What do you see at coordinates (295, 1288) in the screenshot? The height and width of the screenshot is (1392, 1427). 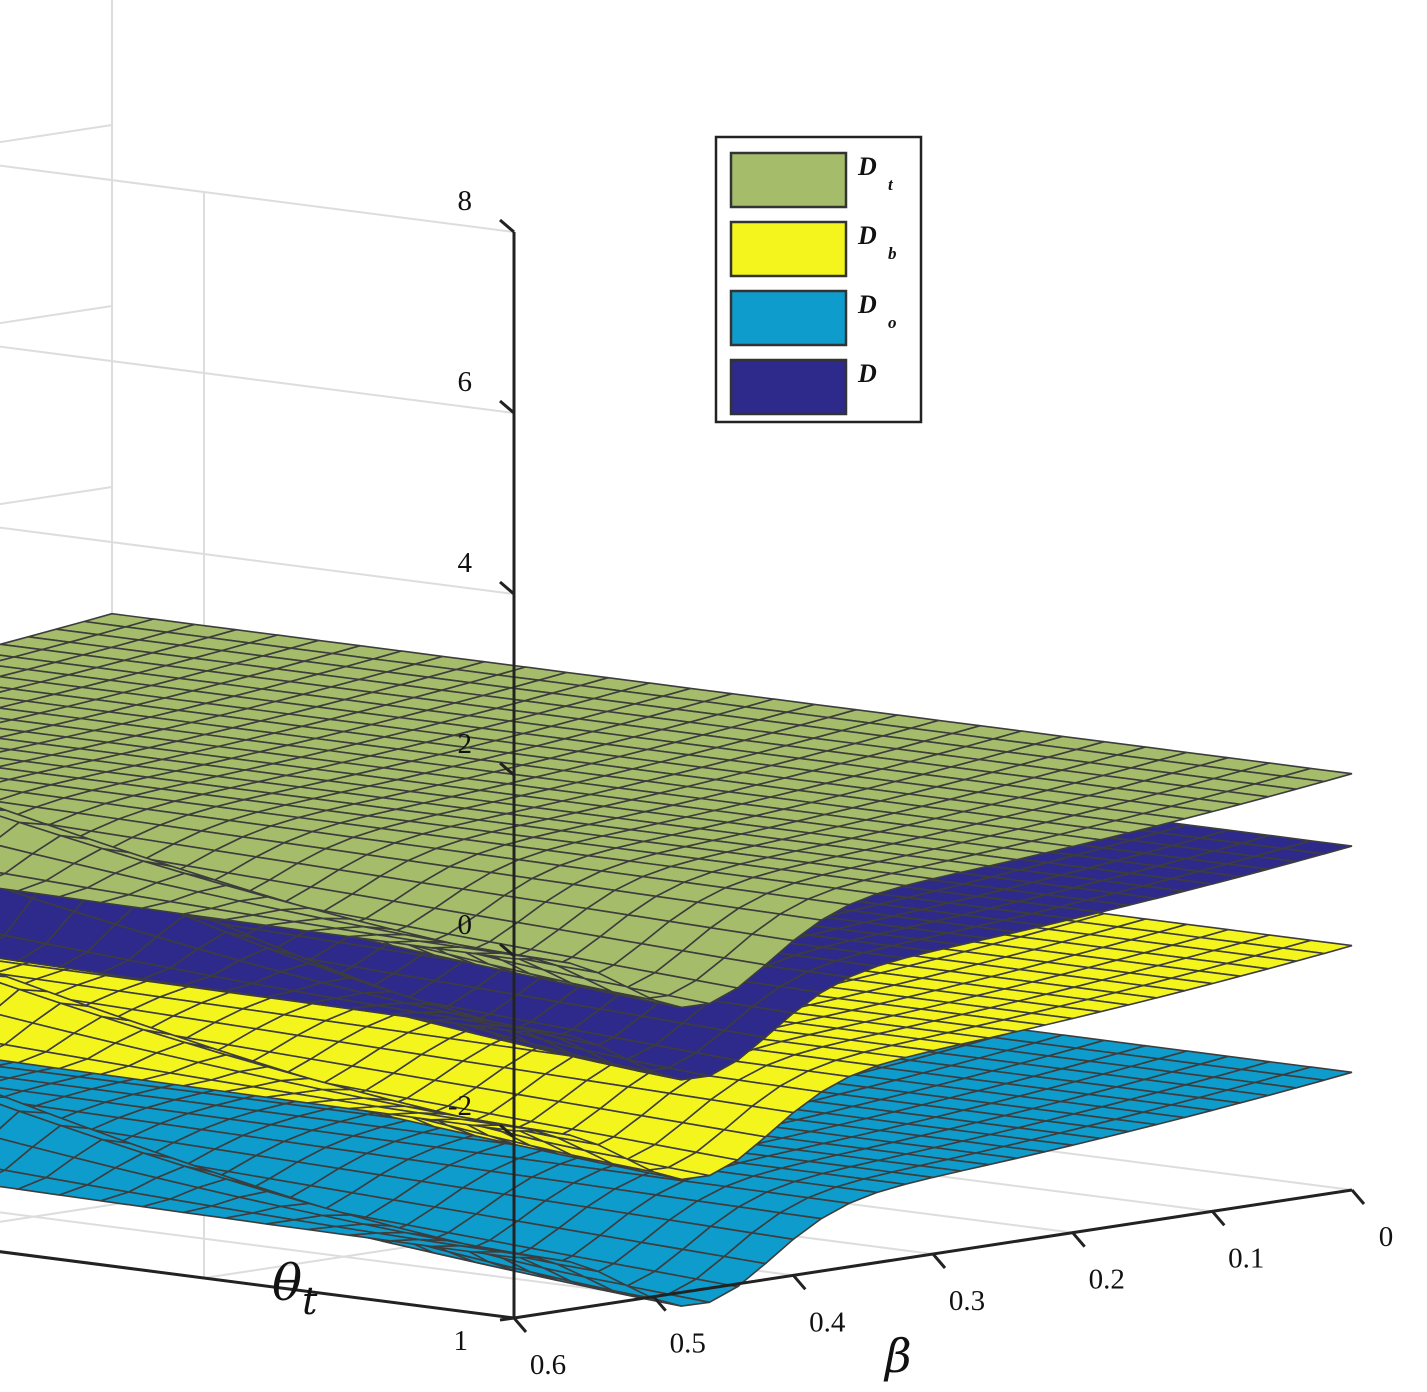 I see `y-axis-label: θt` at bounding box center [295, 1288].